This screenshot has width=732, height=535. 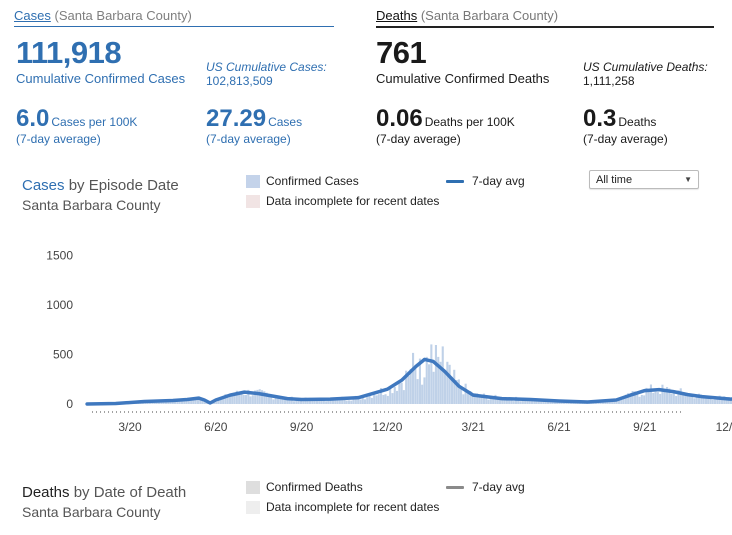 I want to click on us-deaths-value: 1,111,258, so click(x=609, y=81).